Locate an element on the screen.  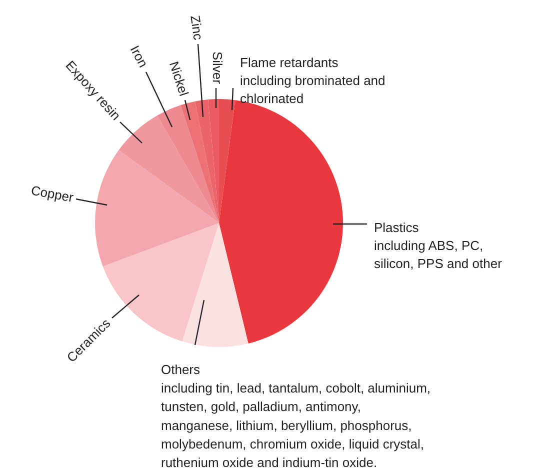
slice-label: Zinc is located at coordinates (196, 28).